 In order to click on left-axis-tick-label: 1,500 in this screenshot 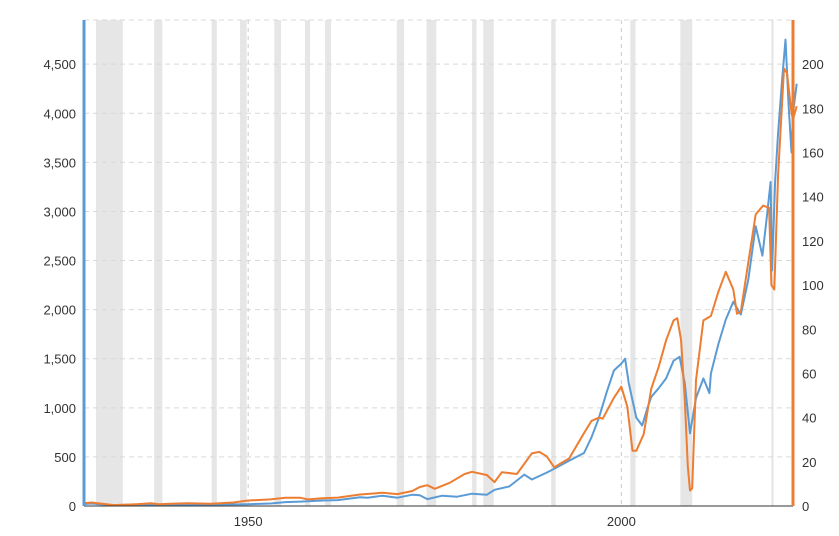, I will do `click(59, 359)`.